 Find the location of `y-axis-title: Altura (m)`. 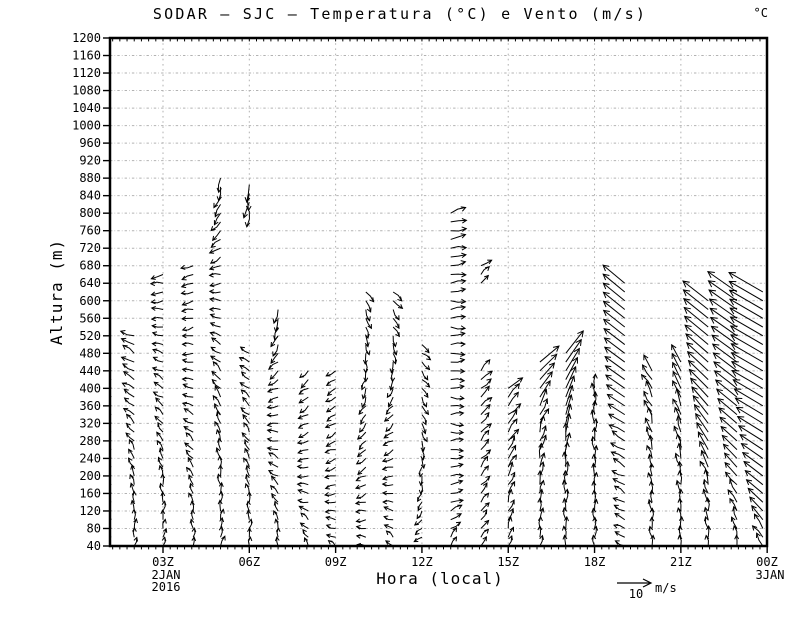

y-axis-title: Altura (m) is located at coordinates (56, 292).